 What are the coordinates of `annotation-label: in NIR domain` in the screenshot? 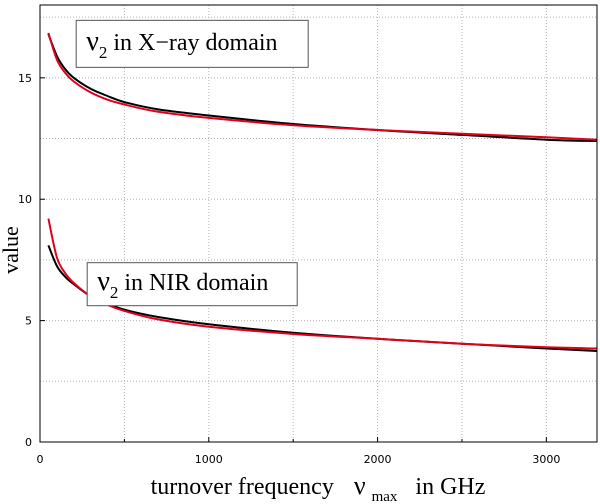 It's located at (196, 283).